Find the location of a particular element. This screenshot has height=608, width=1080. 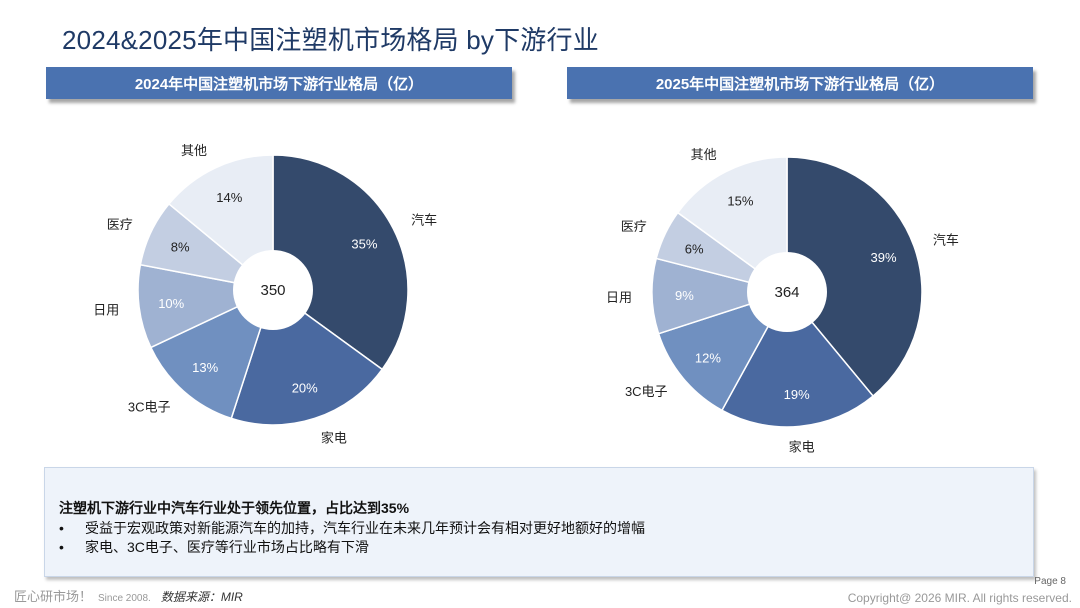

slice-value-label: 8% is located at coordinates (180, 246).